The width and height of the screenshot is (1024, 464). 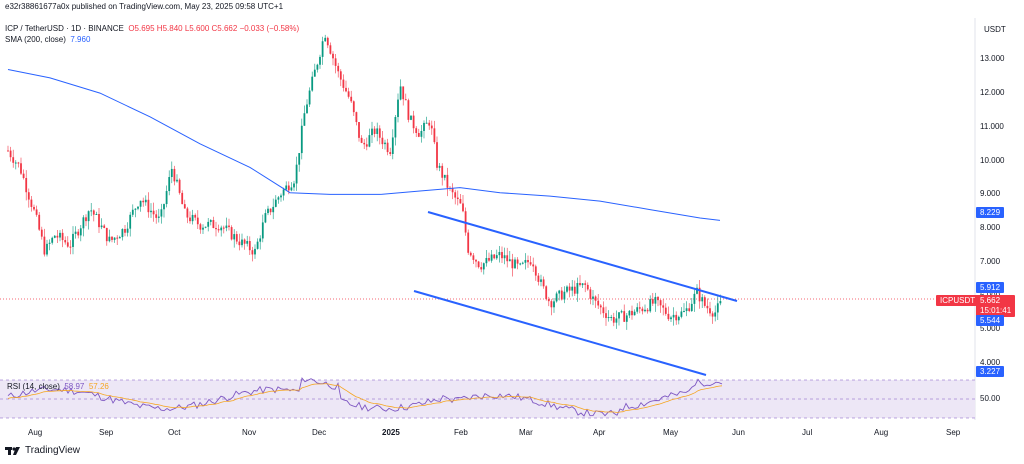 I want to click on footer: TradingView, so click(x=42, y=450).